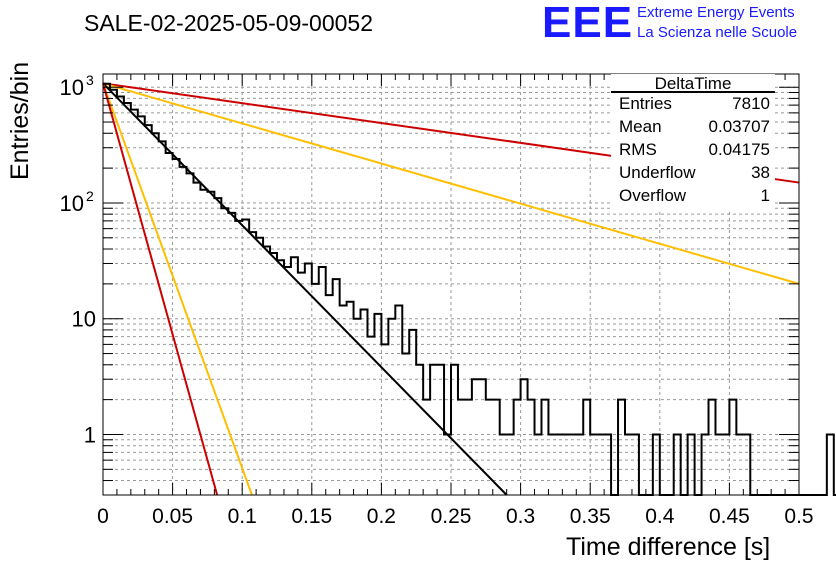  Describe the element at coordinates (311, 516) in the screenshot. I see `x-tick-label: 0.15` at that location.